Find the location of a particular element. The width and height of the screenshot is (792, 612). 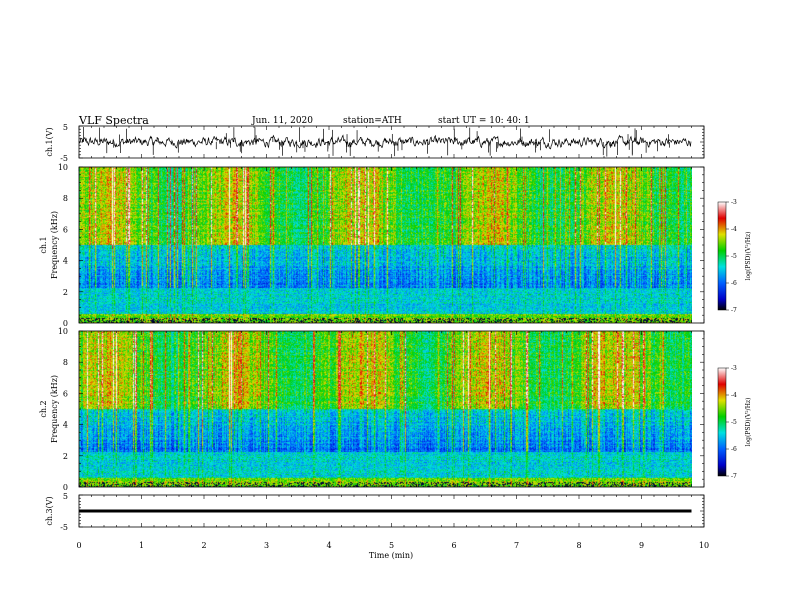

ch1-waveform-spikes is located at coordinates (376, 141).